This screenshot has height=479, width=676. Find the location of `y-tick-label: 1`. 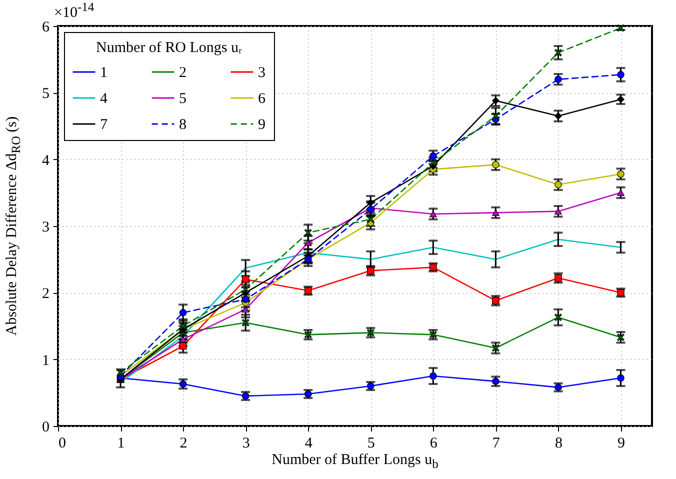

y-tick-label: 1 is located at coordinates (46, 360).